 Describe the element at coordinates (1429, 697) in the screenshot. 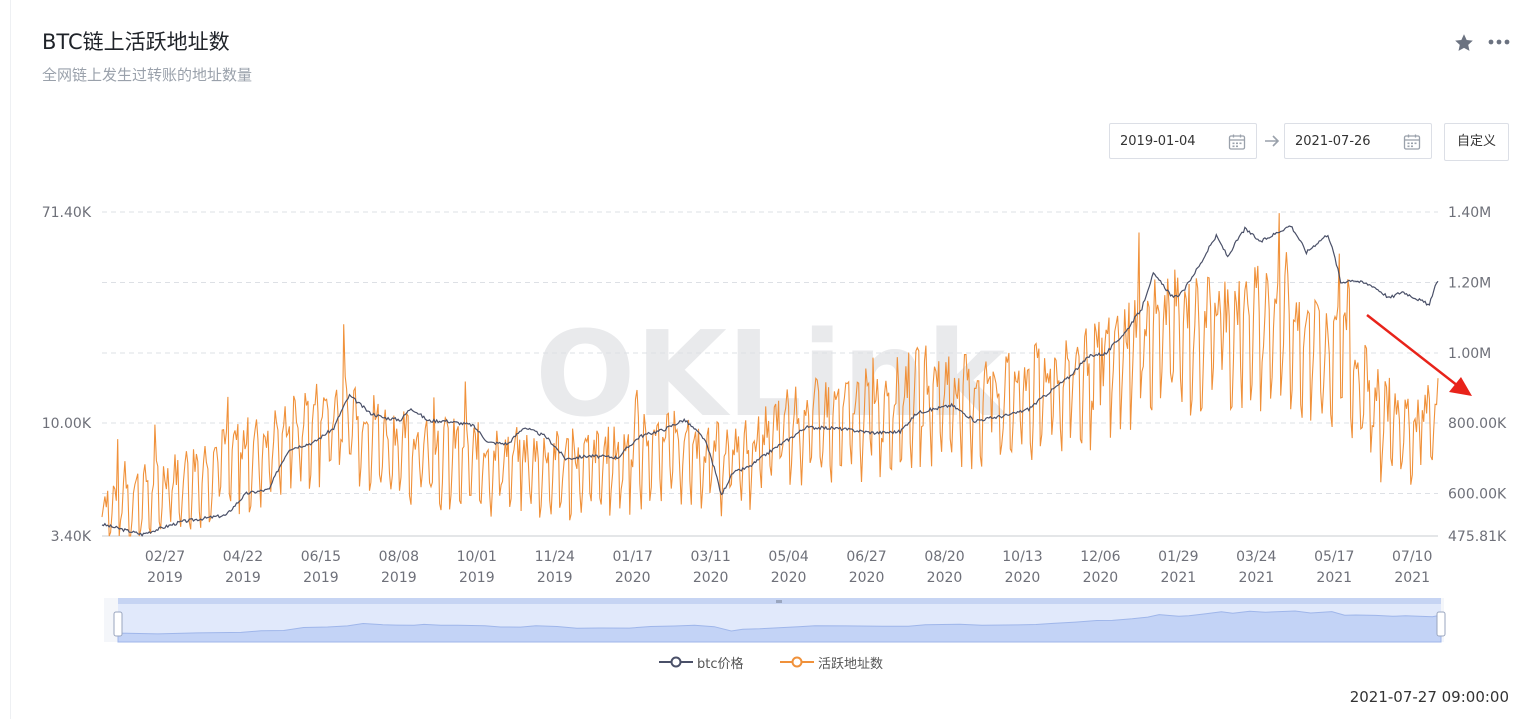

I see `update-timestamp: 2021-07-27 09:00:00` at that location.